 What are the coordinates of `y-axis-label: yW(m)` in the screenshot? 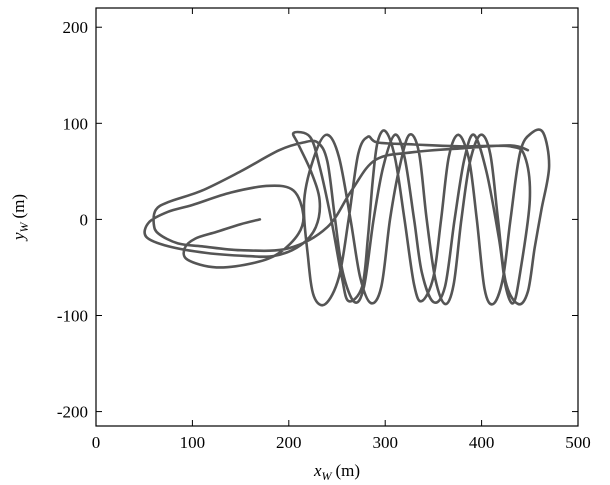 It's located at (20, 218).